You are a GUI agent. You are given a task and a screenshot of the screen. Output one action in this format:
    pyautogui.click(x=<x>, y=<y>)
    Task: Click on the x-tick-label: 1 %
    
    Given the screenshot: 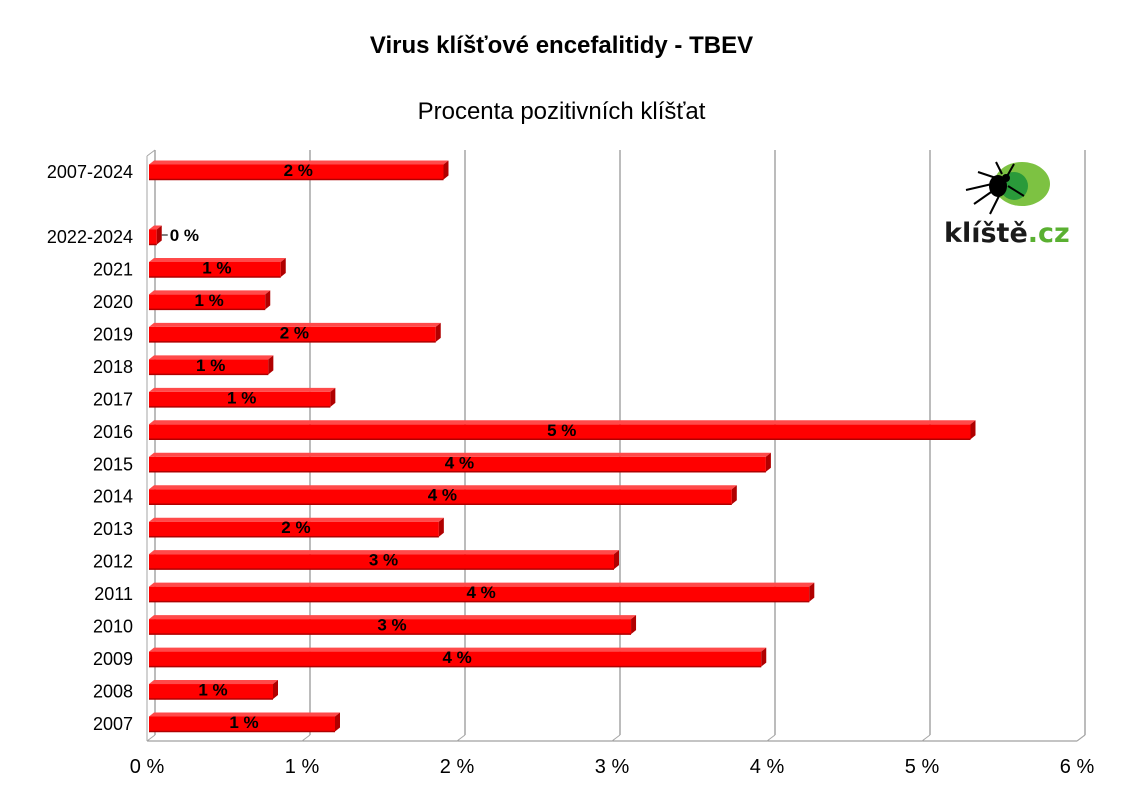 What is the action you would take?
    pyautogui.click(x=302, y=767)
    